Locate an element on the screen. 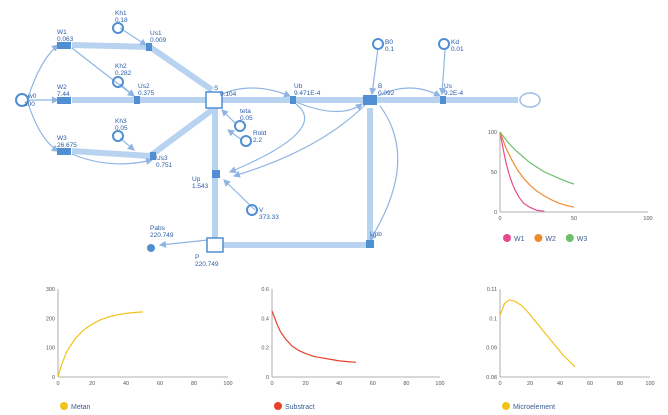  y-tick-label: 0.6 is located at coordinates (265, 290).